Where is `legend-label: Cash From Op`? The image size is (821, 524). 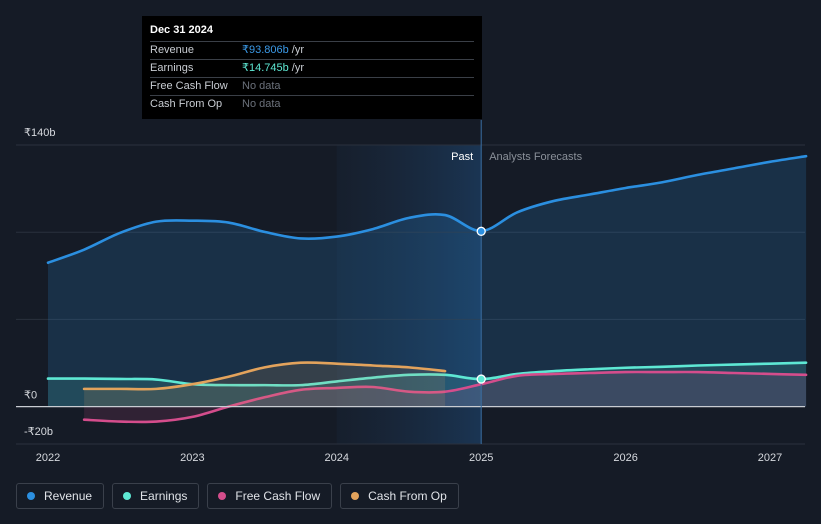
legend-label: Cash From Op is located at coordinates (407, 496).